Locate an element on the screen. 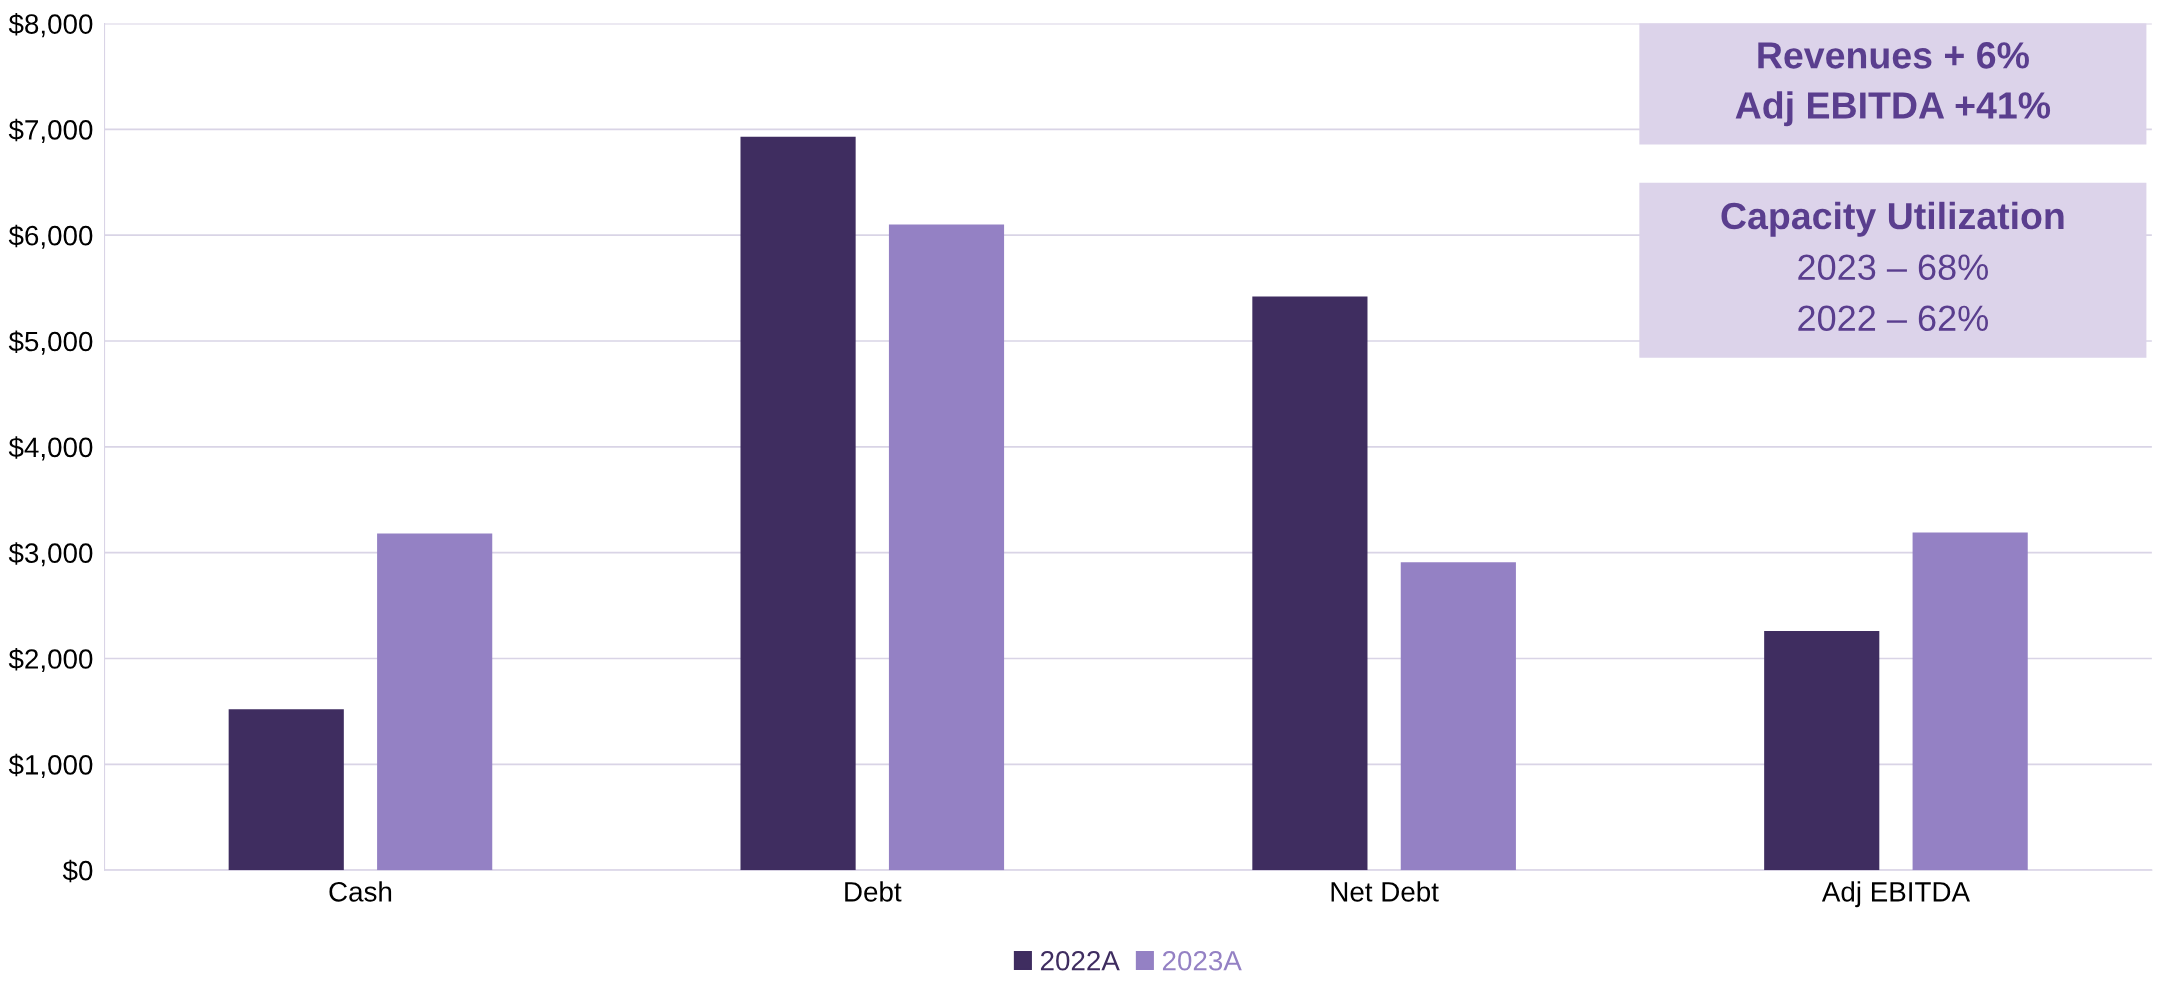 This screenshot has height=981, width=2178. y-tick-label: $4,000 is located at coordinates (50, 448).